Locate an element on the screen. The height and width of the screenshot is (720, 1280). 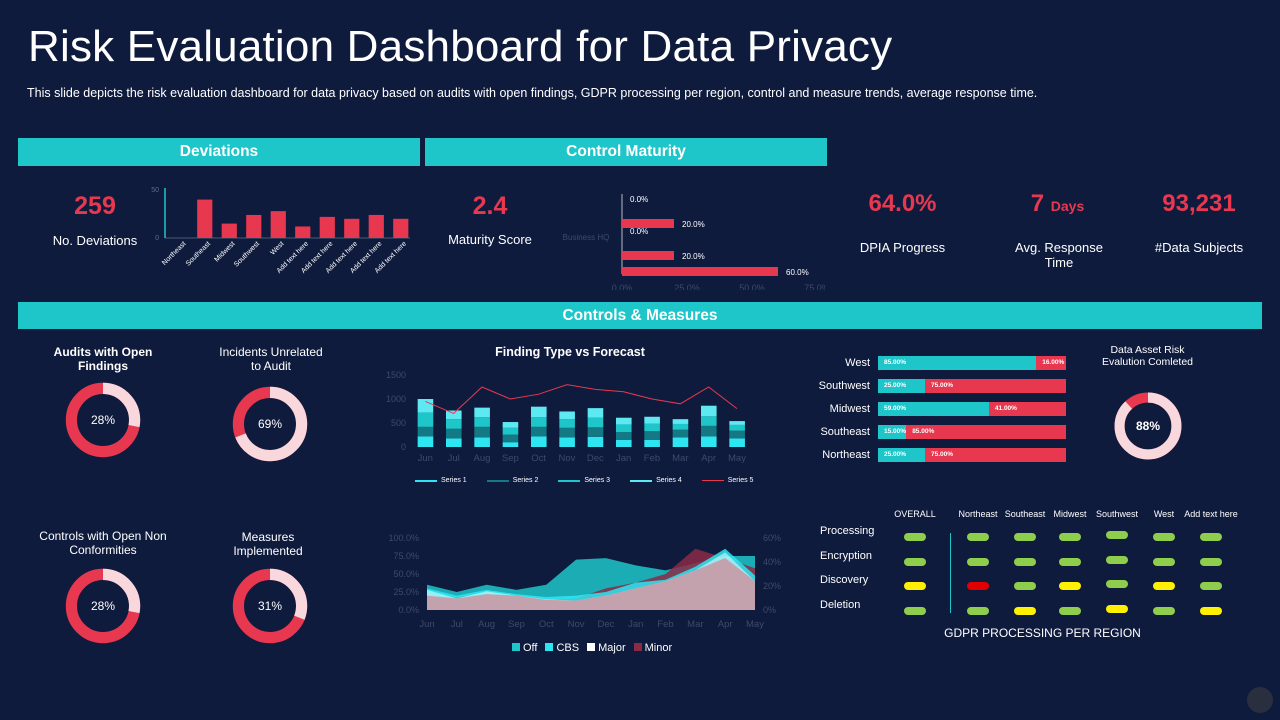
gdpr-column-header: Midwest is located at coordinates (1070, 514).